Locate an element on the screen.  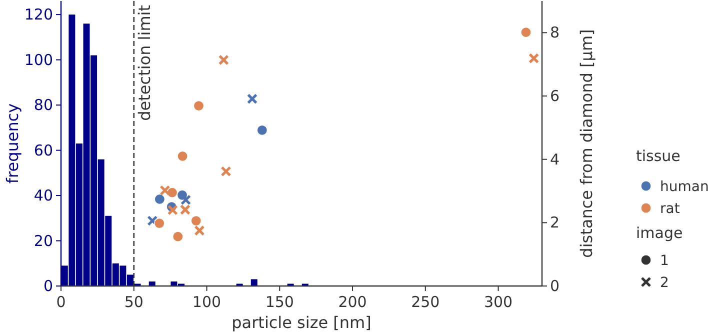
y-tick-label: 100 is located at coordinates (38, 59).